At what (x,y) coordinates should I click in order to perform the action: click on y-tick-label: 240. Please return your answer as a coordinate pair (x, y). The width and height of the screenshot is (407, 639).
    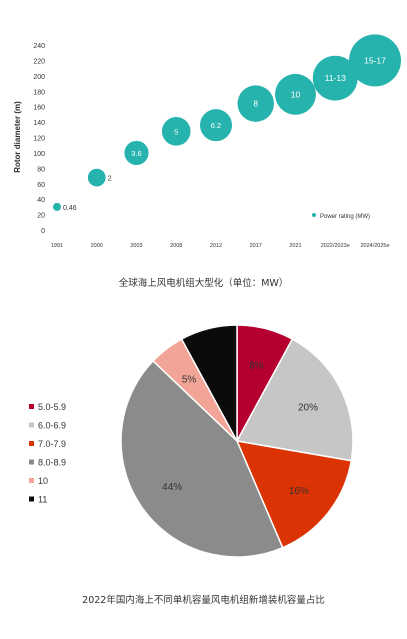
    Looking at the image, I should click on (39, 46).